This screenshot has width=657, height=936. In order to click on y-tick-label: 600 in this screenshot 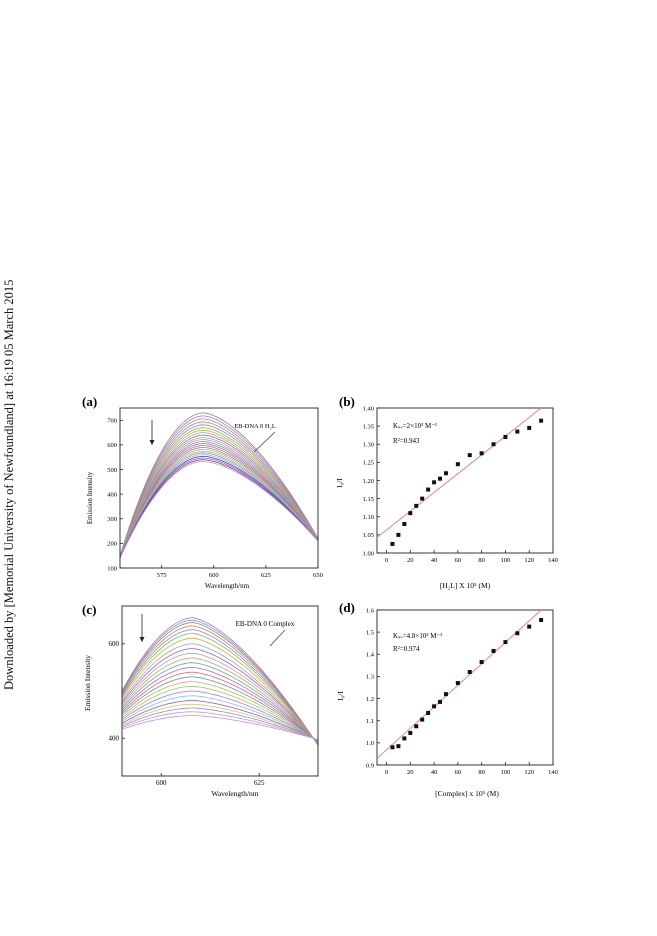, I will do `click(114, 644)`.